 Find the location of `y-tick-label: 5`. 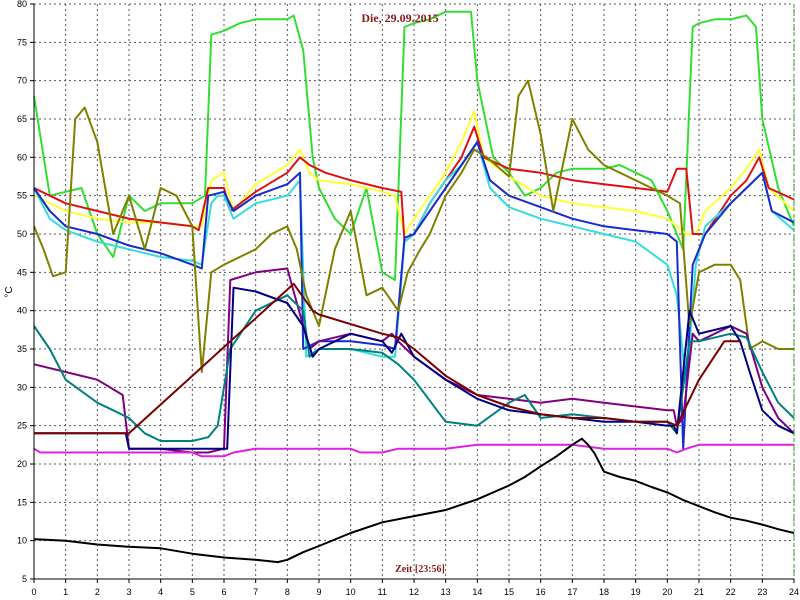

y-tick-label: 5 is located at coordinates (24, 579).